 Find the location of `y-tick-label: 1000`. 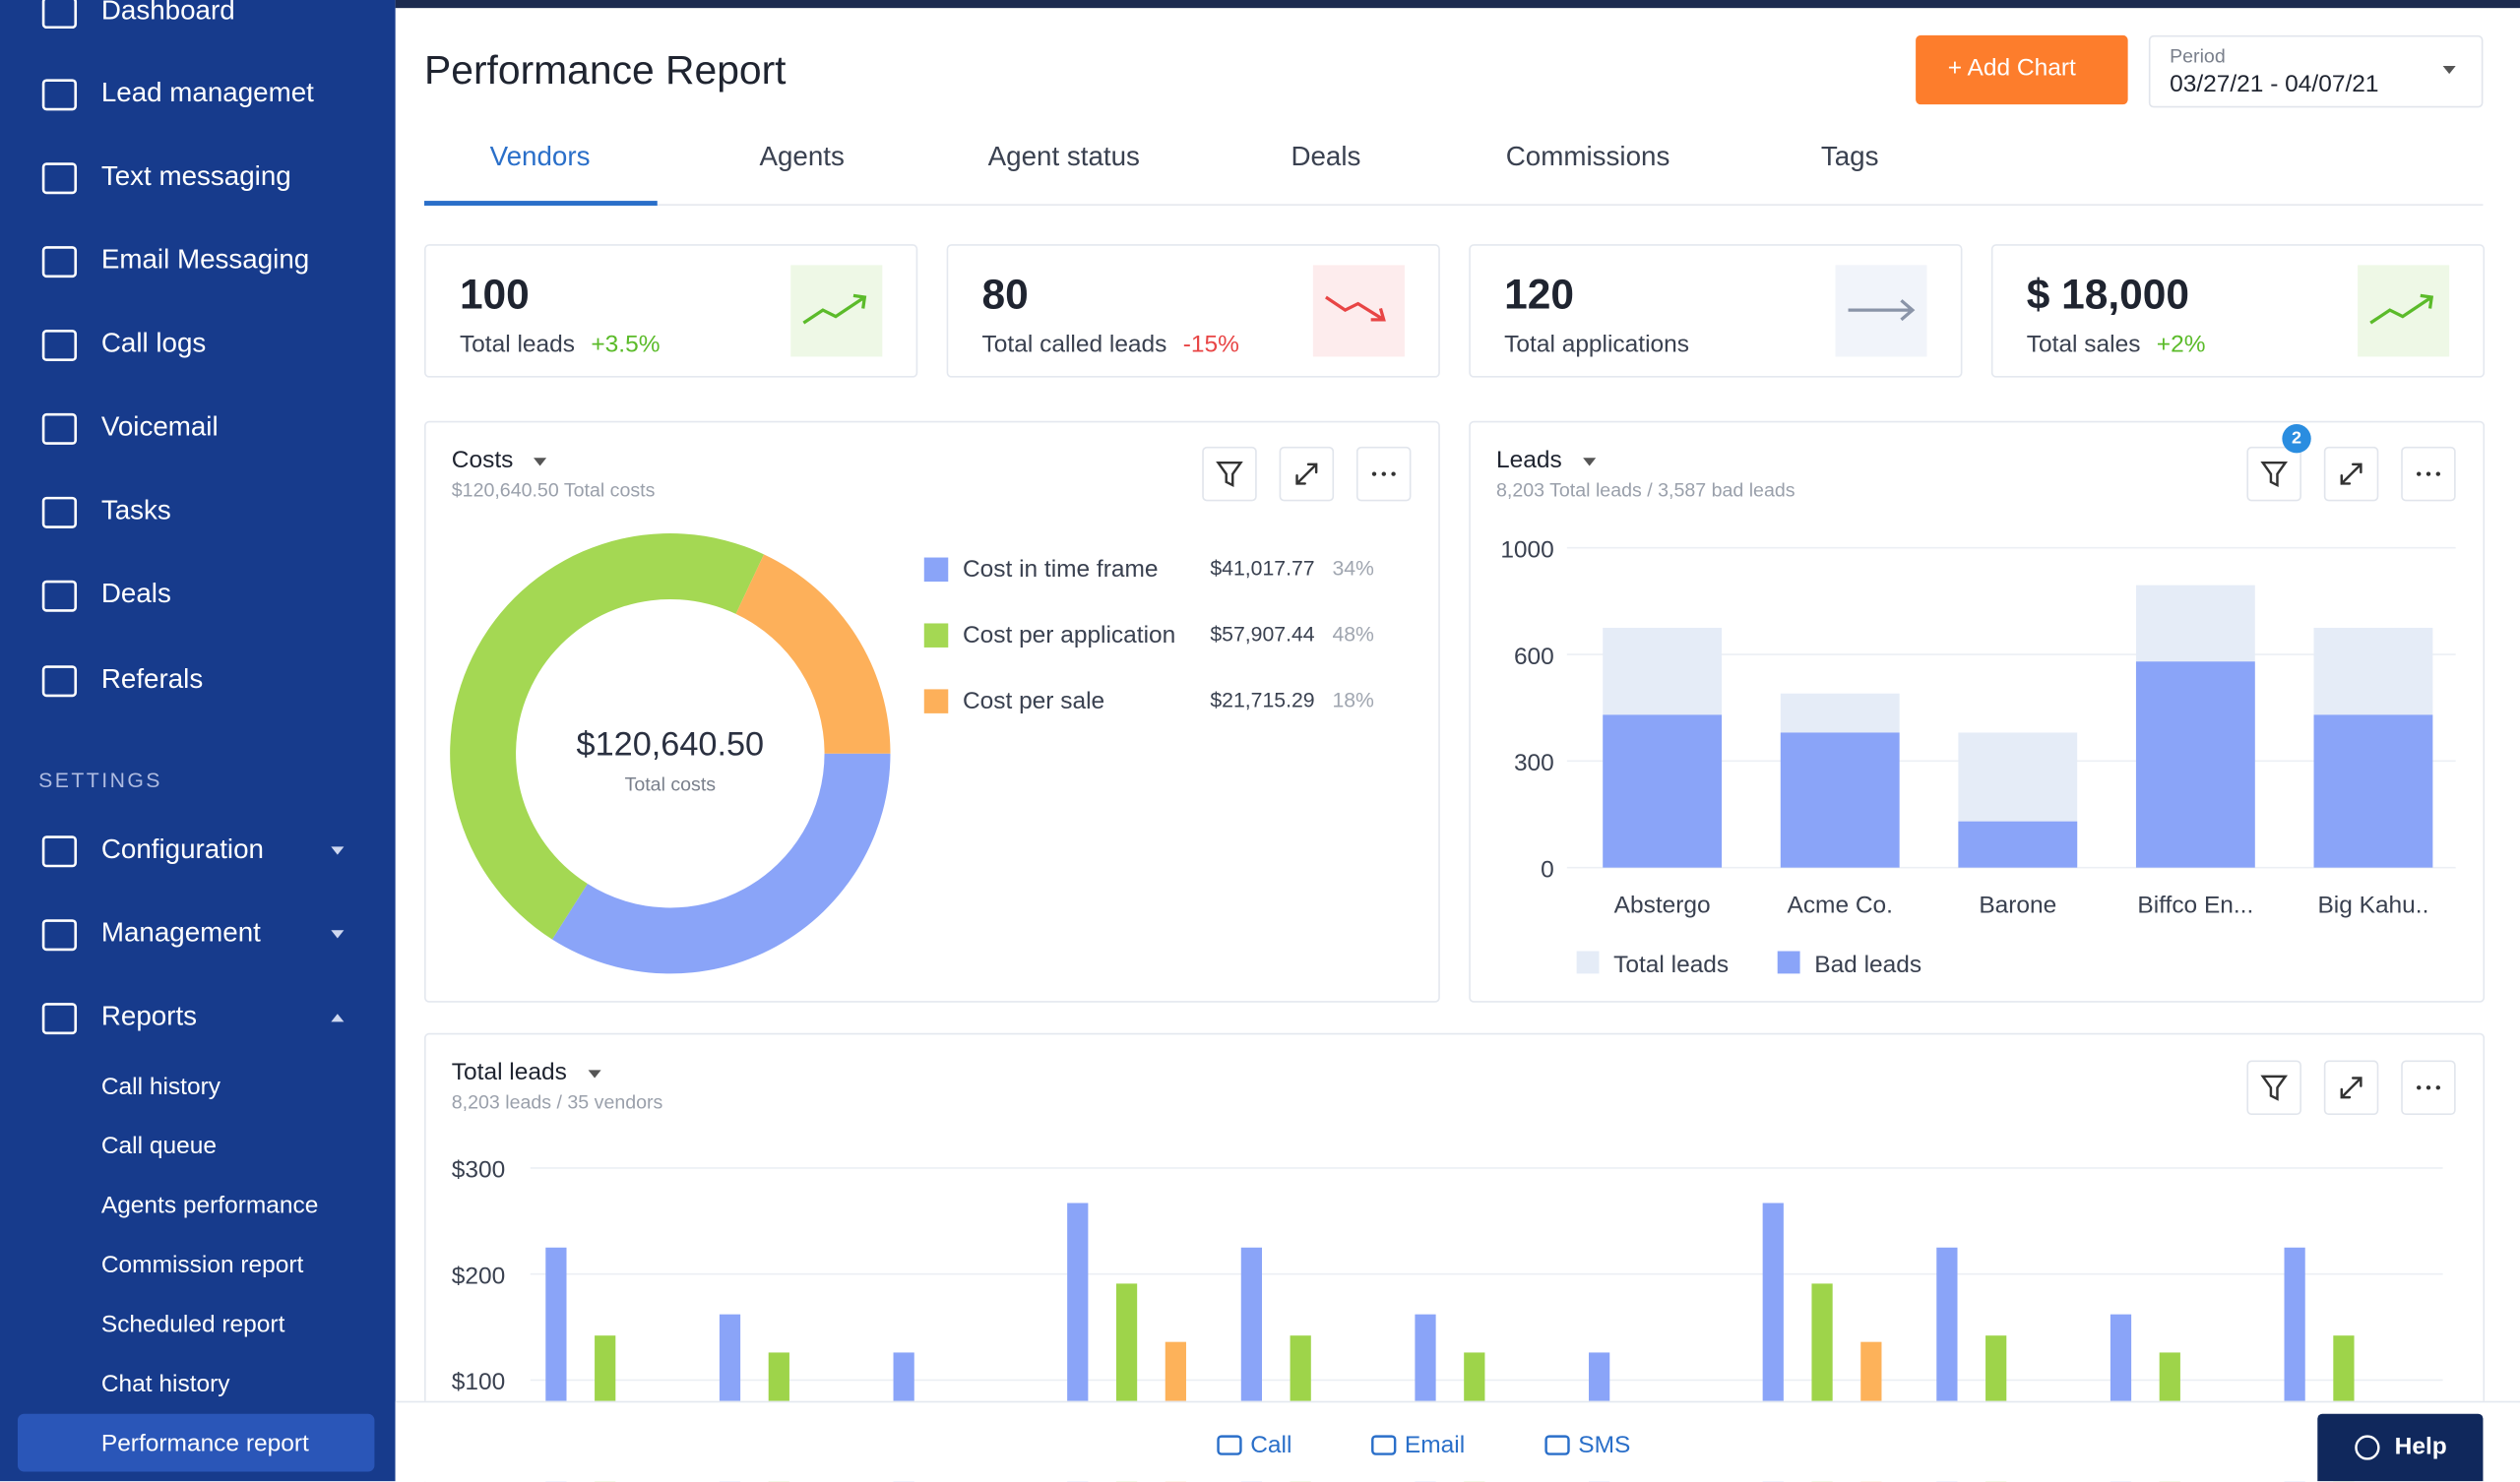

y-tick-label: 1000 is located at coordinates (1526, 550).